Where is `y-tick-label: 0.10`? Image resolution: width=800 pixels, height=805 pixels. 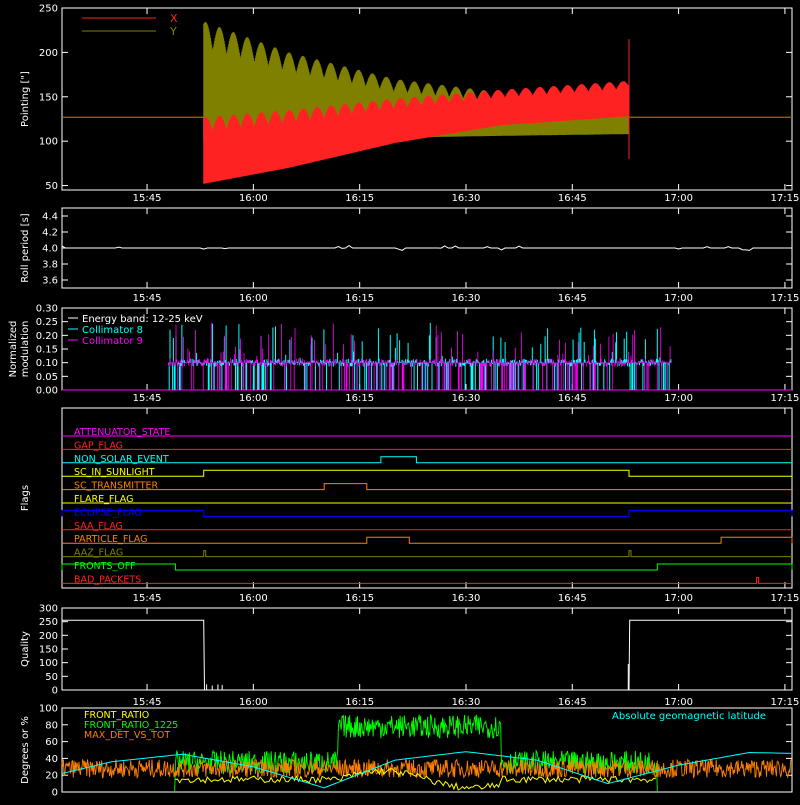
y-tick-label: 0.10 is located at coordinates (47, 363).